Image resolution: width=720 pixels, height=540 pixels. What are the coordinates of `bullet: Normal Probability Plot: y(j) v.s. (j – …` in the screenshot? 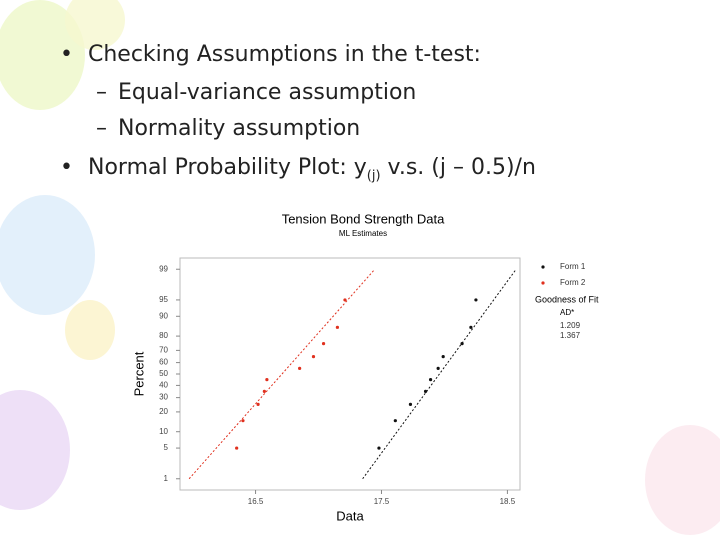 It's located at (298, 169).